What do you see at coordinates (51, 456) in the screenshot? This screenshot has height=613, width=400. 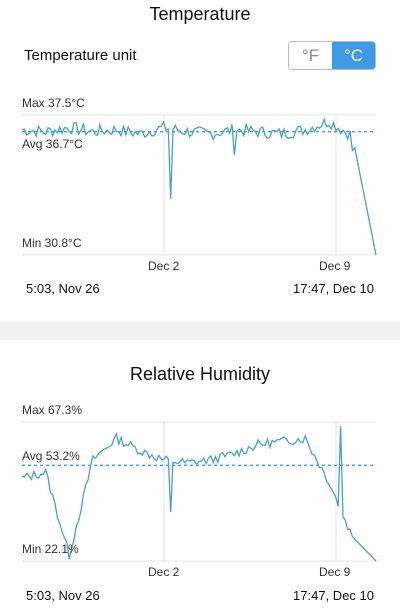 I see `humidity-avg-label: Avg 53.2%` at bounding box center [51, 456].